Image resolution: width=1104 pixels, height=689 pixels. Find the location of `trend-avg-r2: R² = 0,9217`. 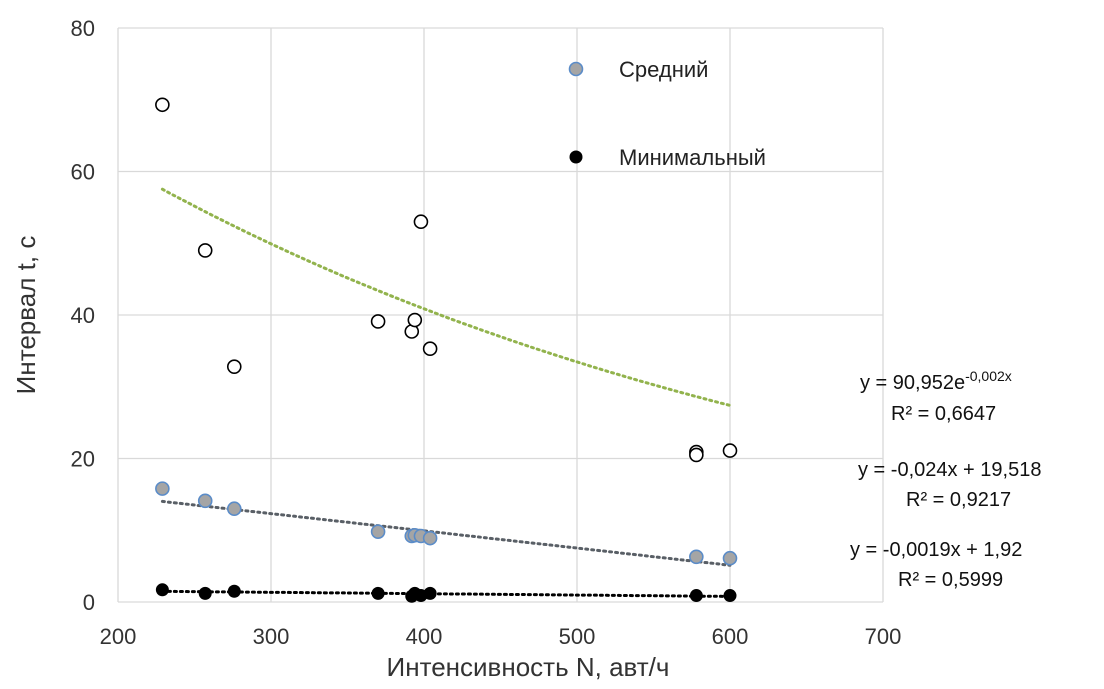

trend-avg-r2: R² = 0,9217 is located at coordinates (958, 500).